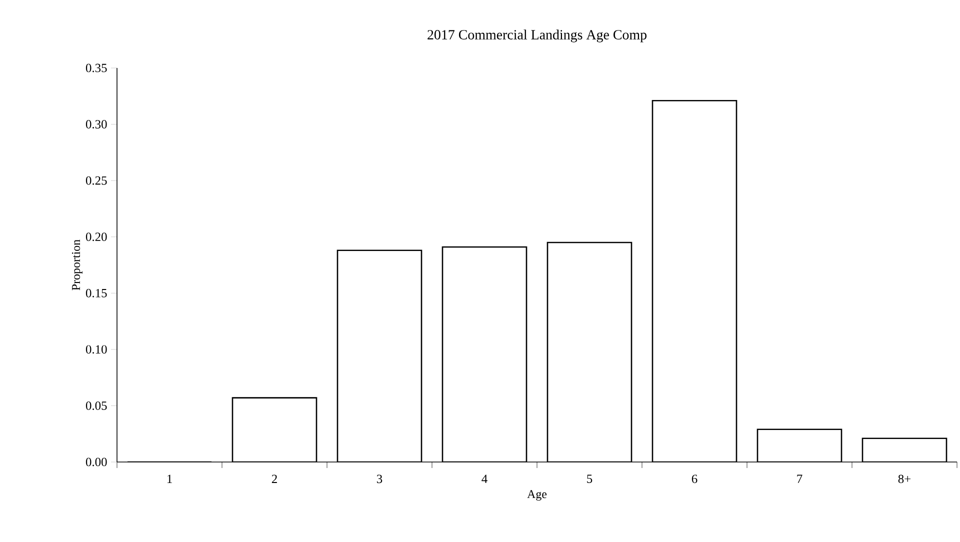 Image resolution: width=960 pixels, height=542 pixels. Describe the element at coordinates (96, 124) in the screenshot. I see `y-tick-label: 0.30` at that location.